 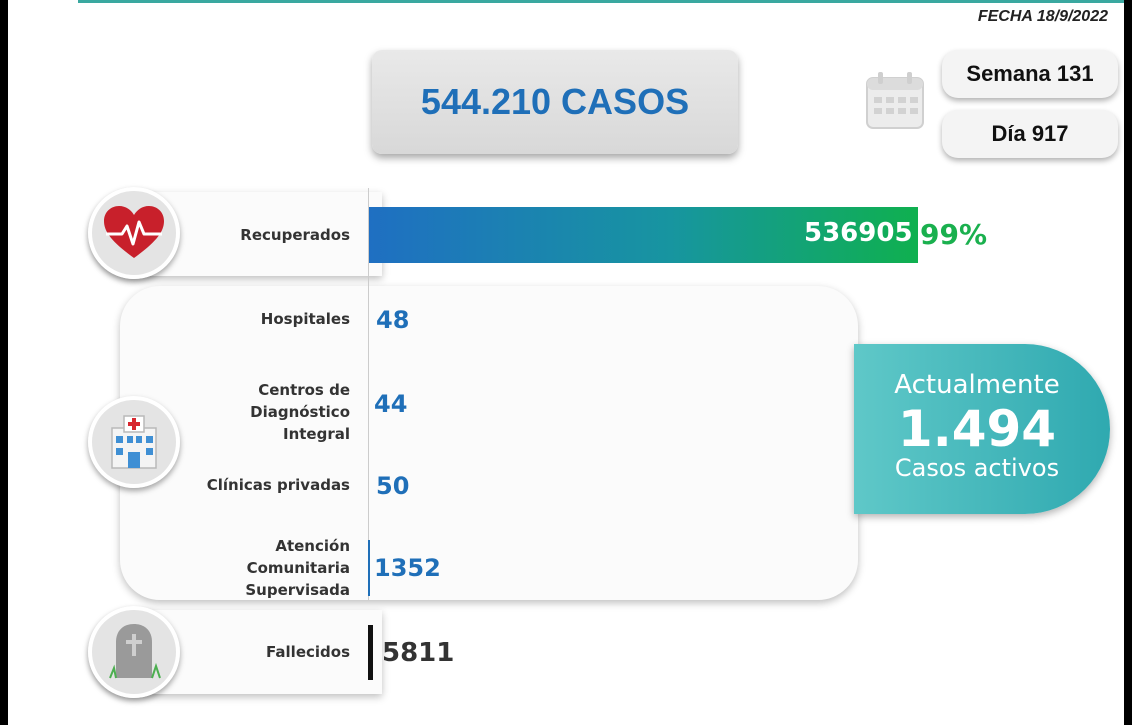 I want to click on deaths-value: 5811, so click(x=418, y=653).